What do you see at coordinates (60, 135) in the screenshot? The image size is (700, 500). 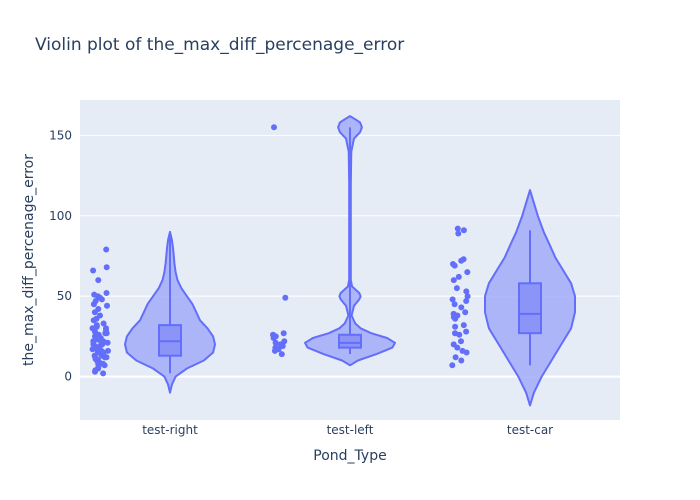 I see `y-tick-label: 150` at bounding box center [60, 135].